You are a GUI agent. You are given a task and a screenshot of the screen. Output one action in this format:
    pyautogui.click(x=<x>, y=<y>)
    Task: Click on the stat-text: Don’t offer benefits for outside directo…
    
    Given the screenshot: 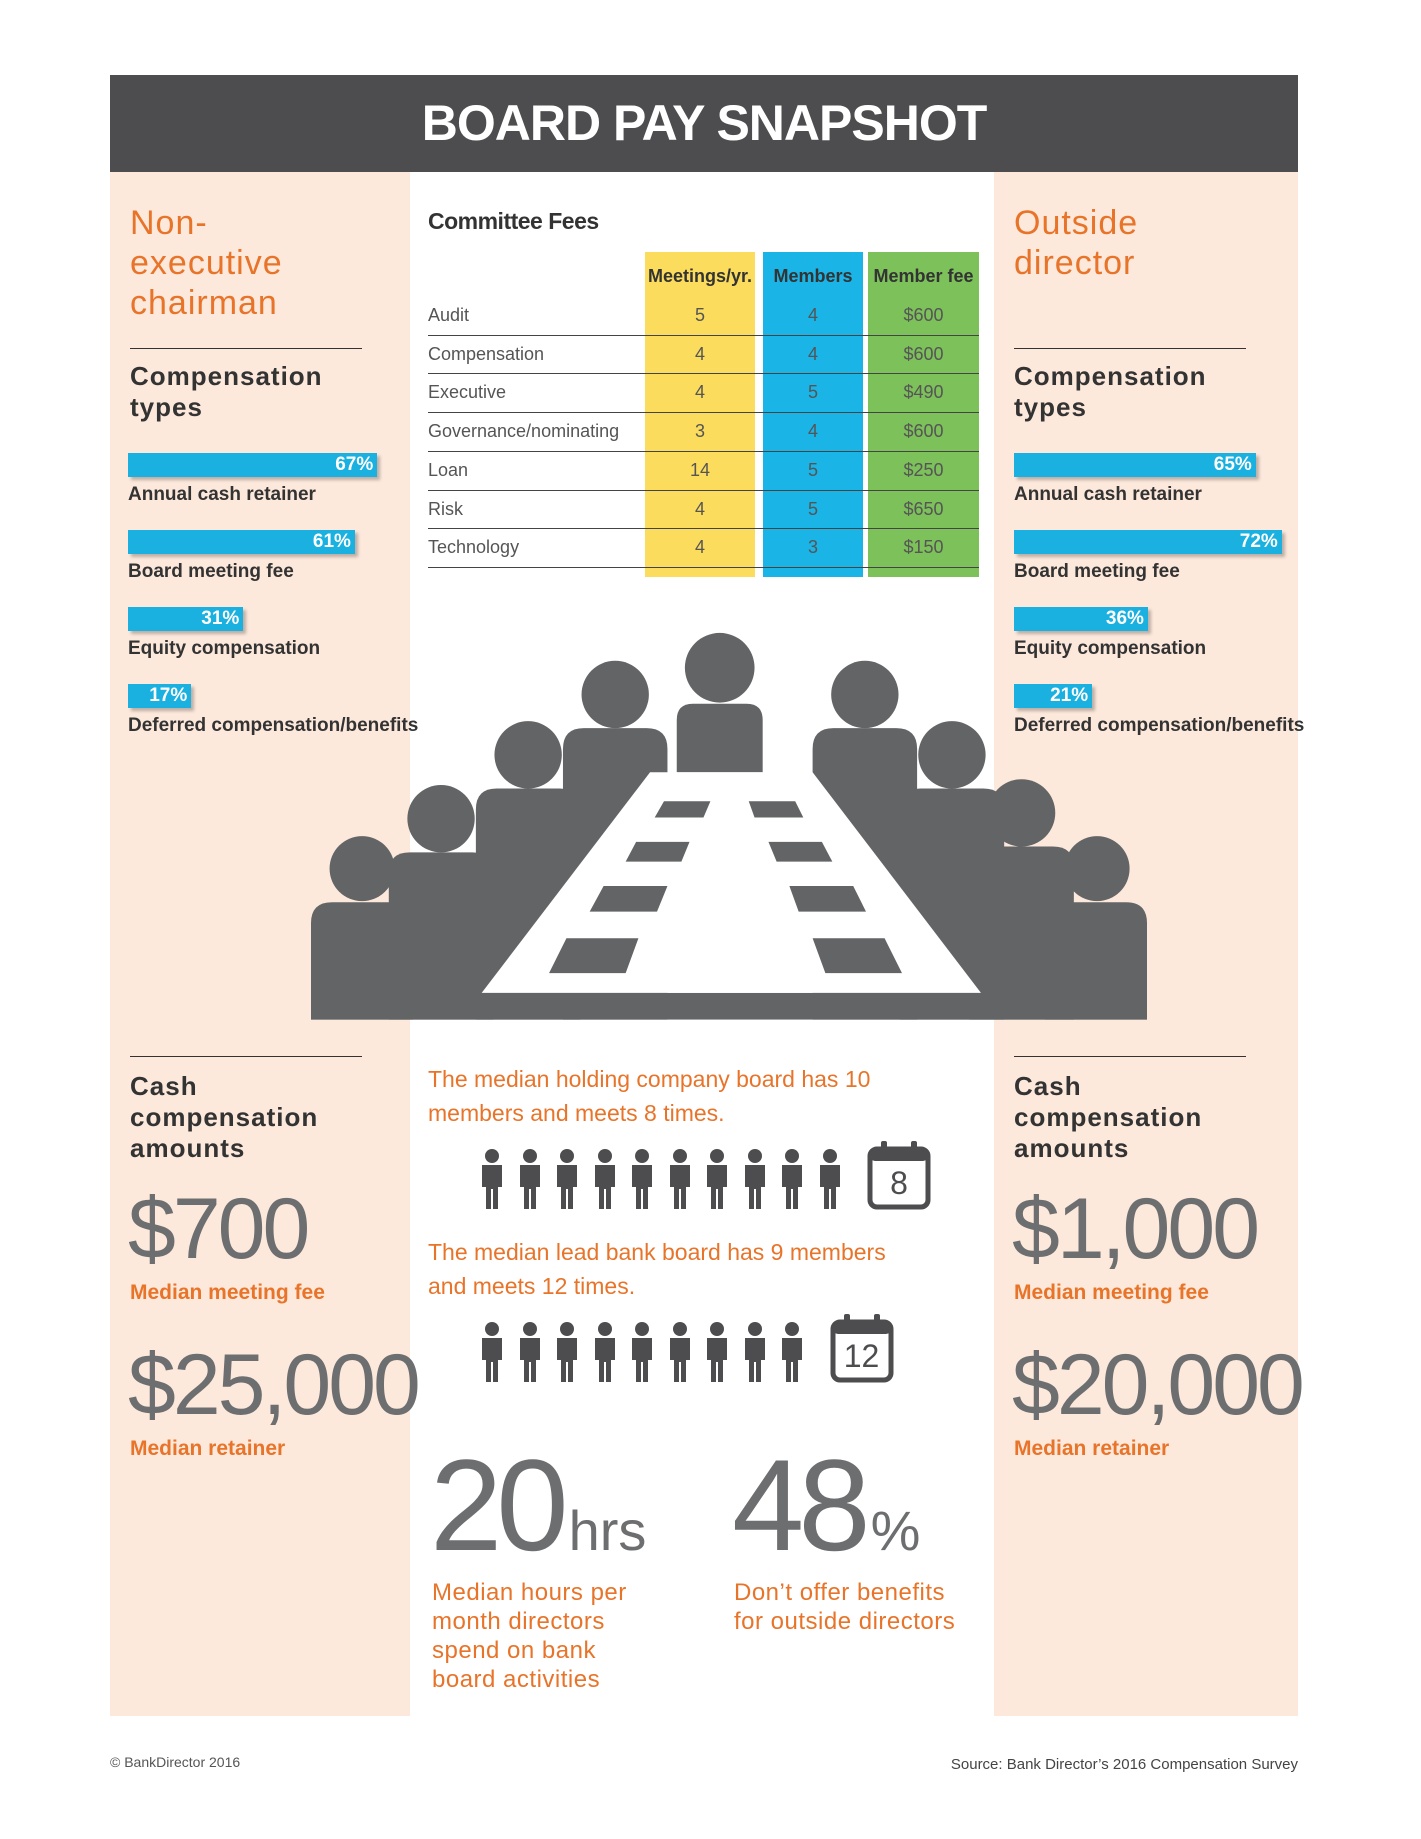 What is the action you would take?
    pyautogui.click(x=845, y=1607)
    